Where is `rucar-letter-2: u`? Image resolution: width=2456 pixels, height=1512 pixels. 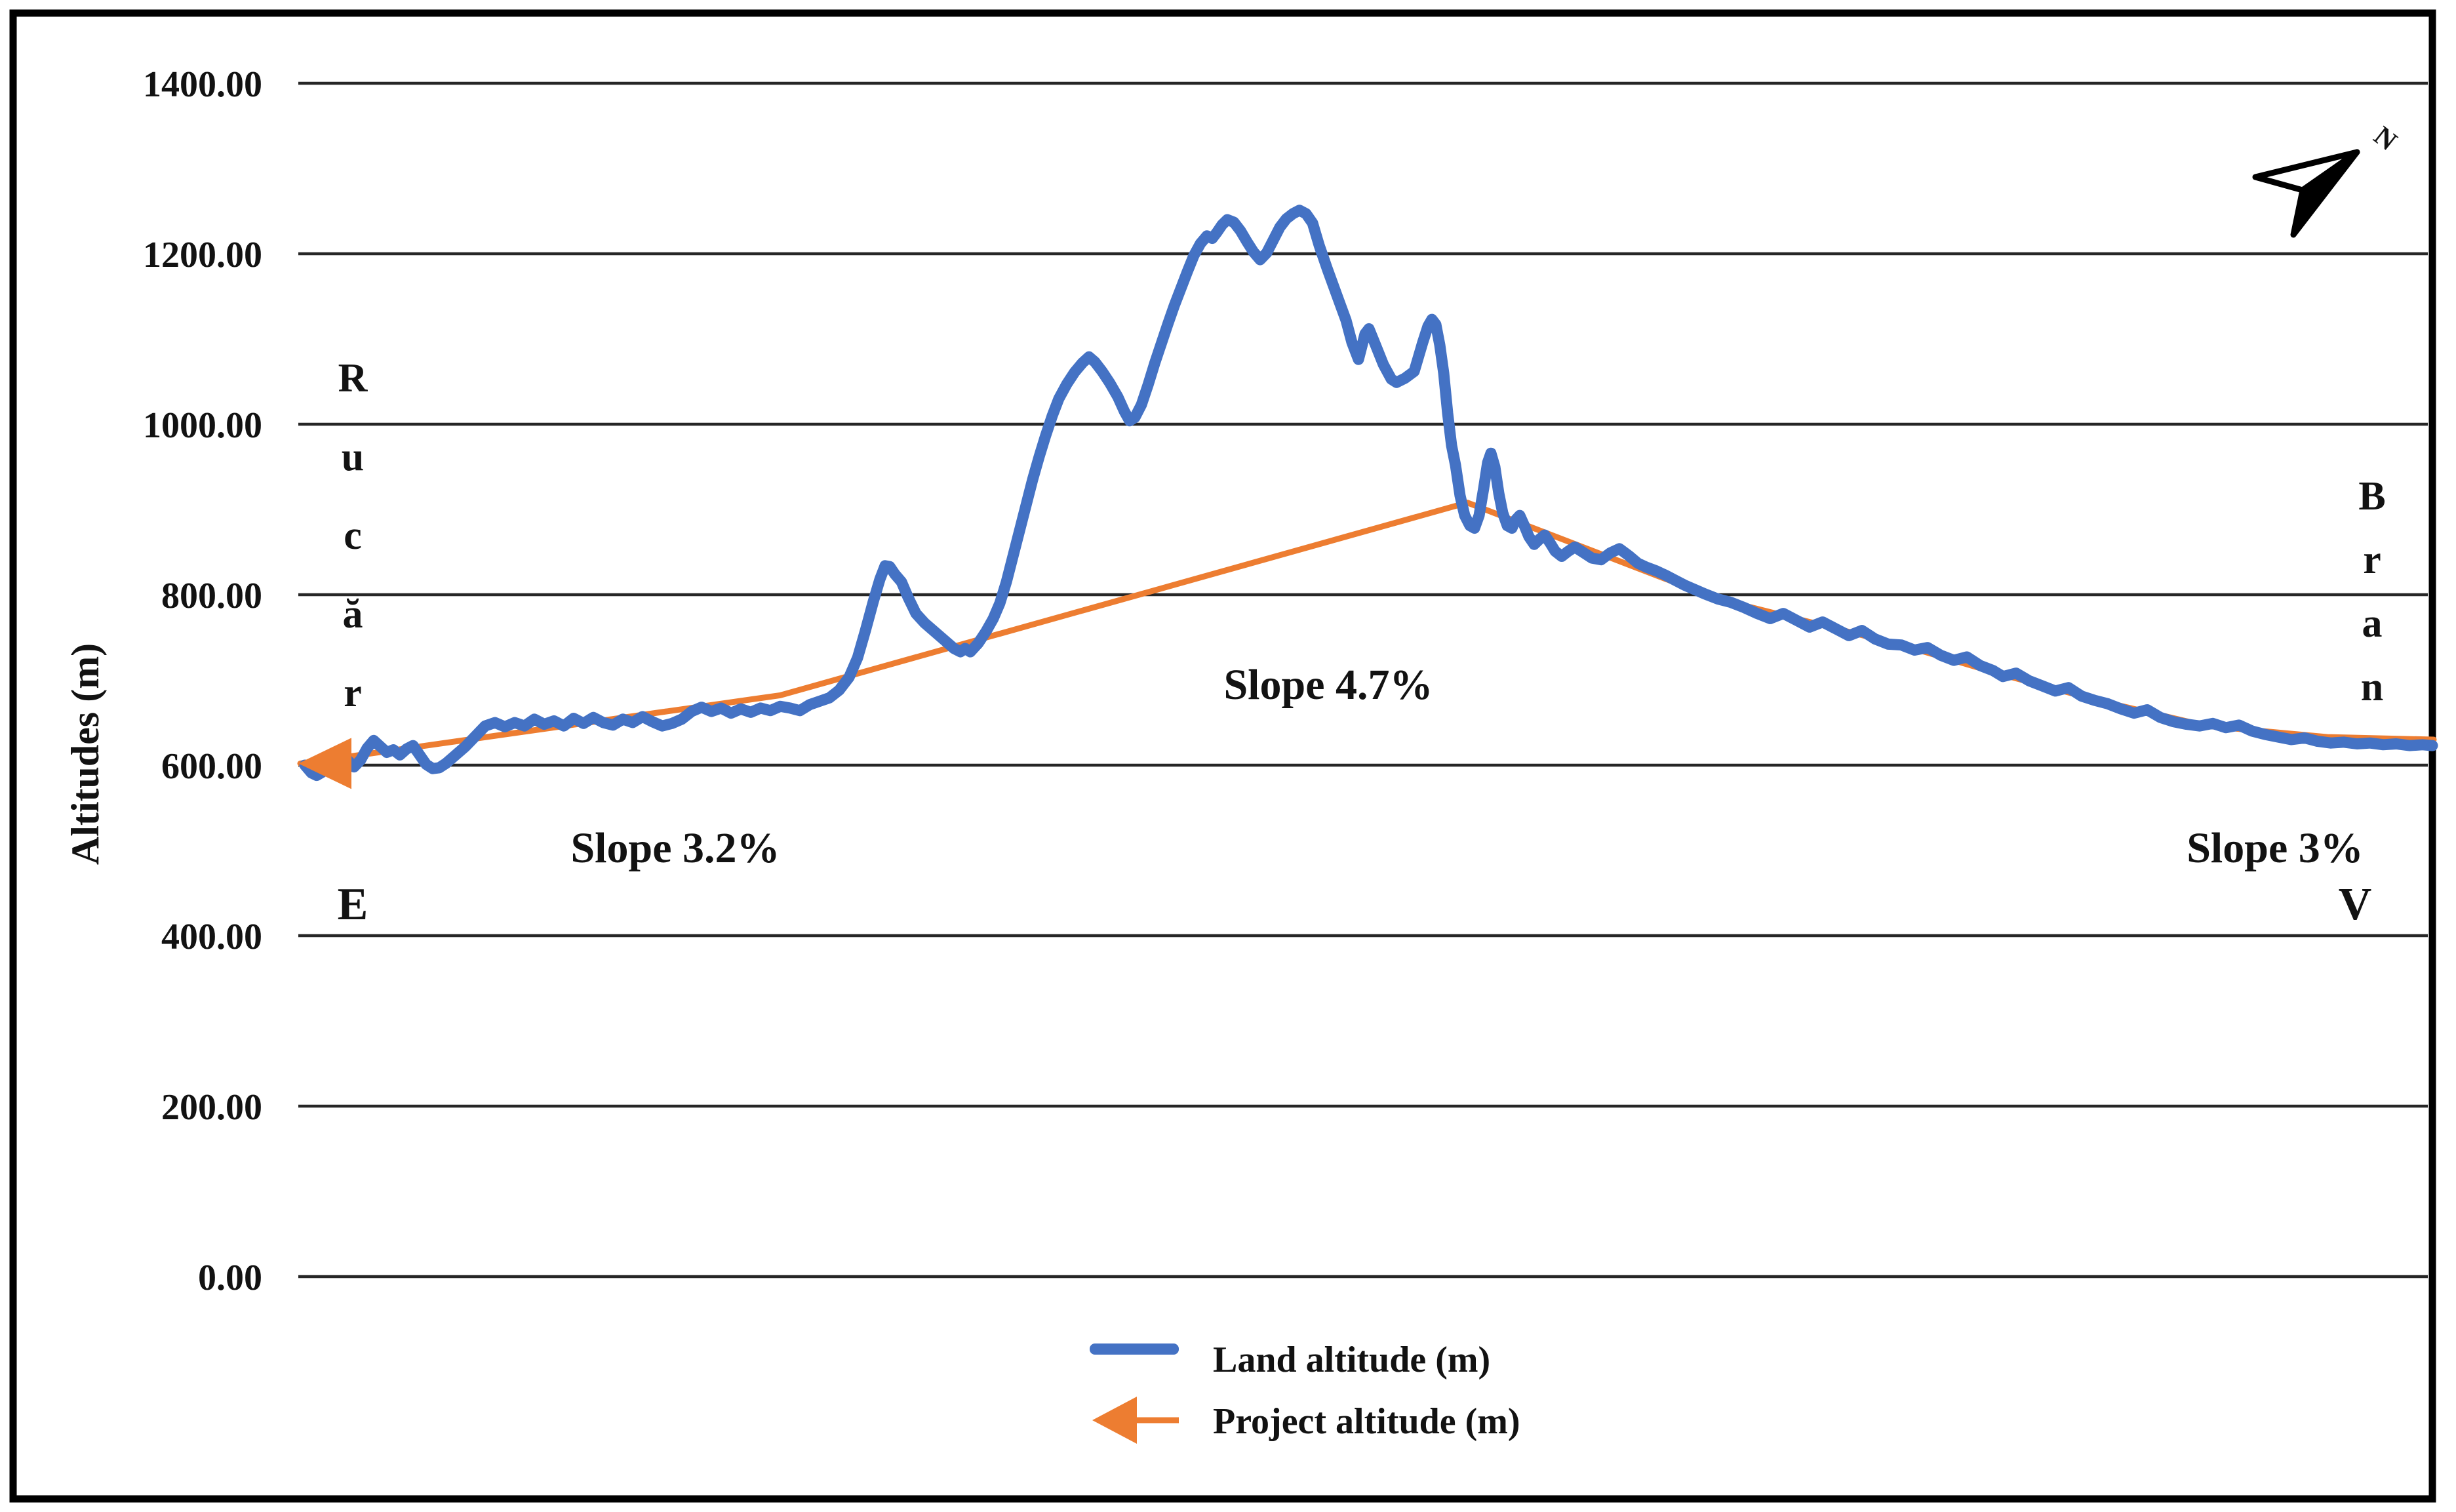 rucar-letter-2: u is located at coordinates (353, 457).